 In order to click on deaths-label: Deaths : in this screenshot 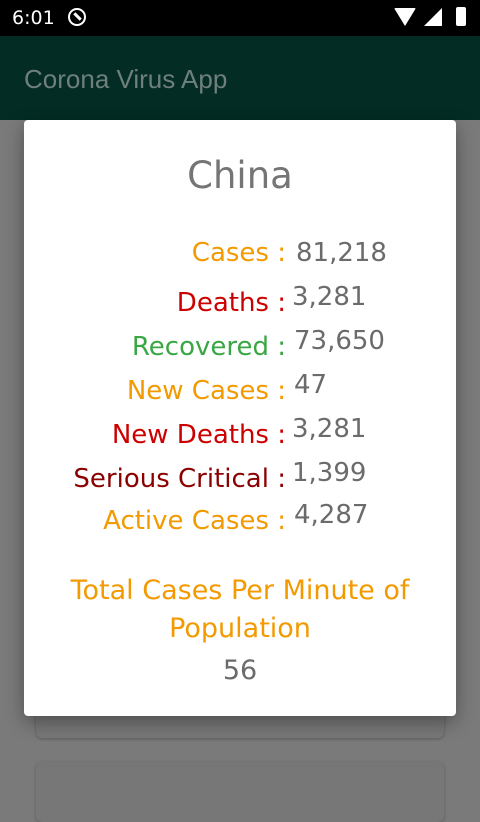, I will do `click(231, 303)`.